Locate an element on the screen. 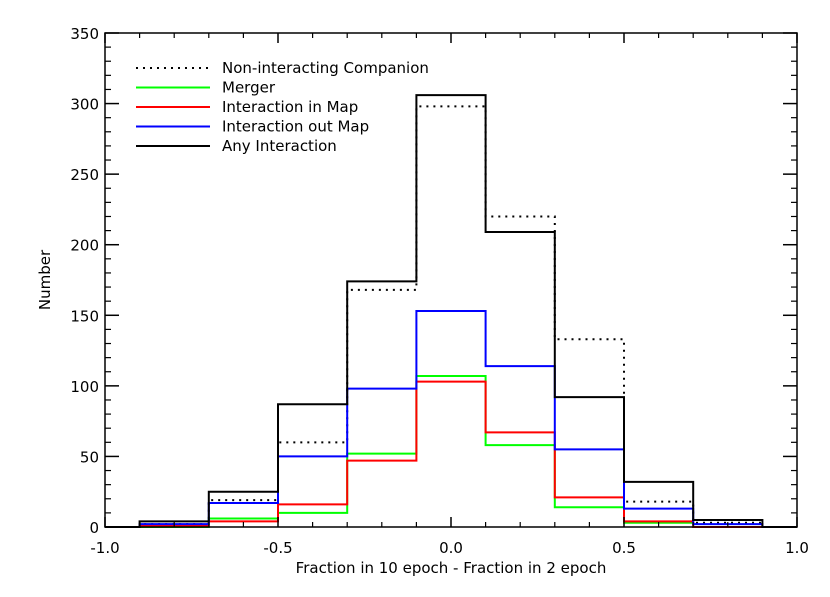 The width and height of the screenshot is (830, 597). x-tick-label: -0.5 is located at coordinates (277, 548).